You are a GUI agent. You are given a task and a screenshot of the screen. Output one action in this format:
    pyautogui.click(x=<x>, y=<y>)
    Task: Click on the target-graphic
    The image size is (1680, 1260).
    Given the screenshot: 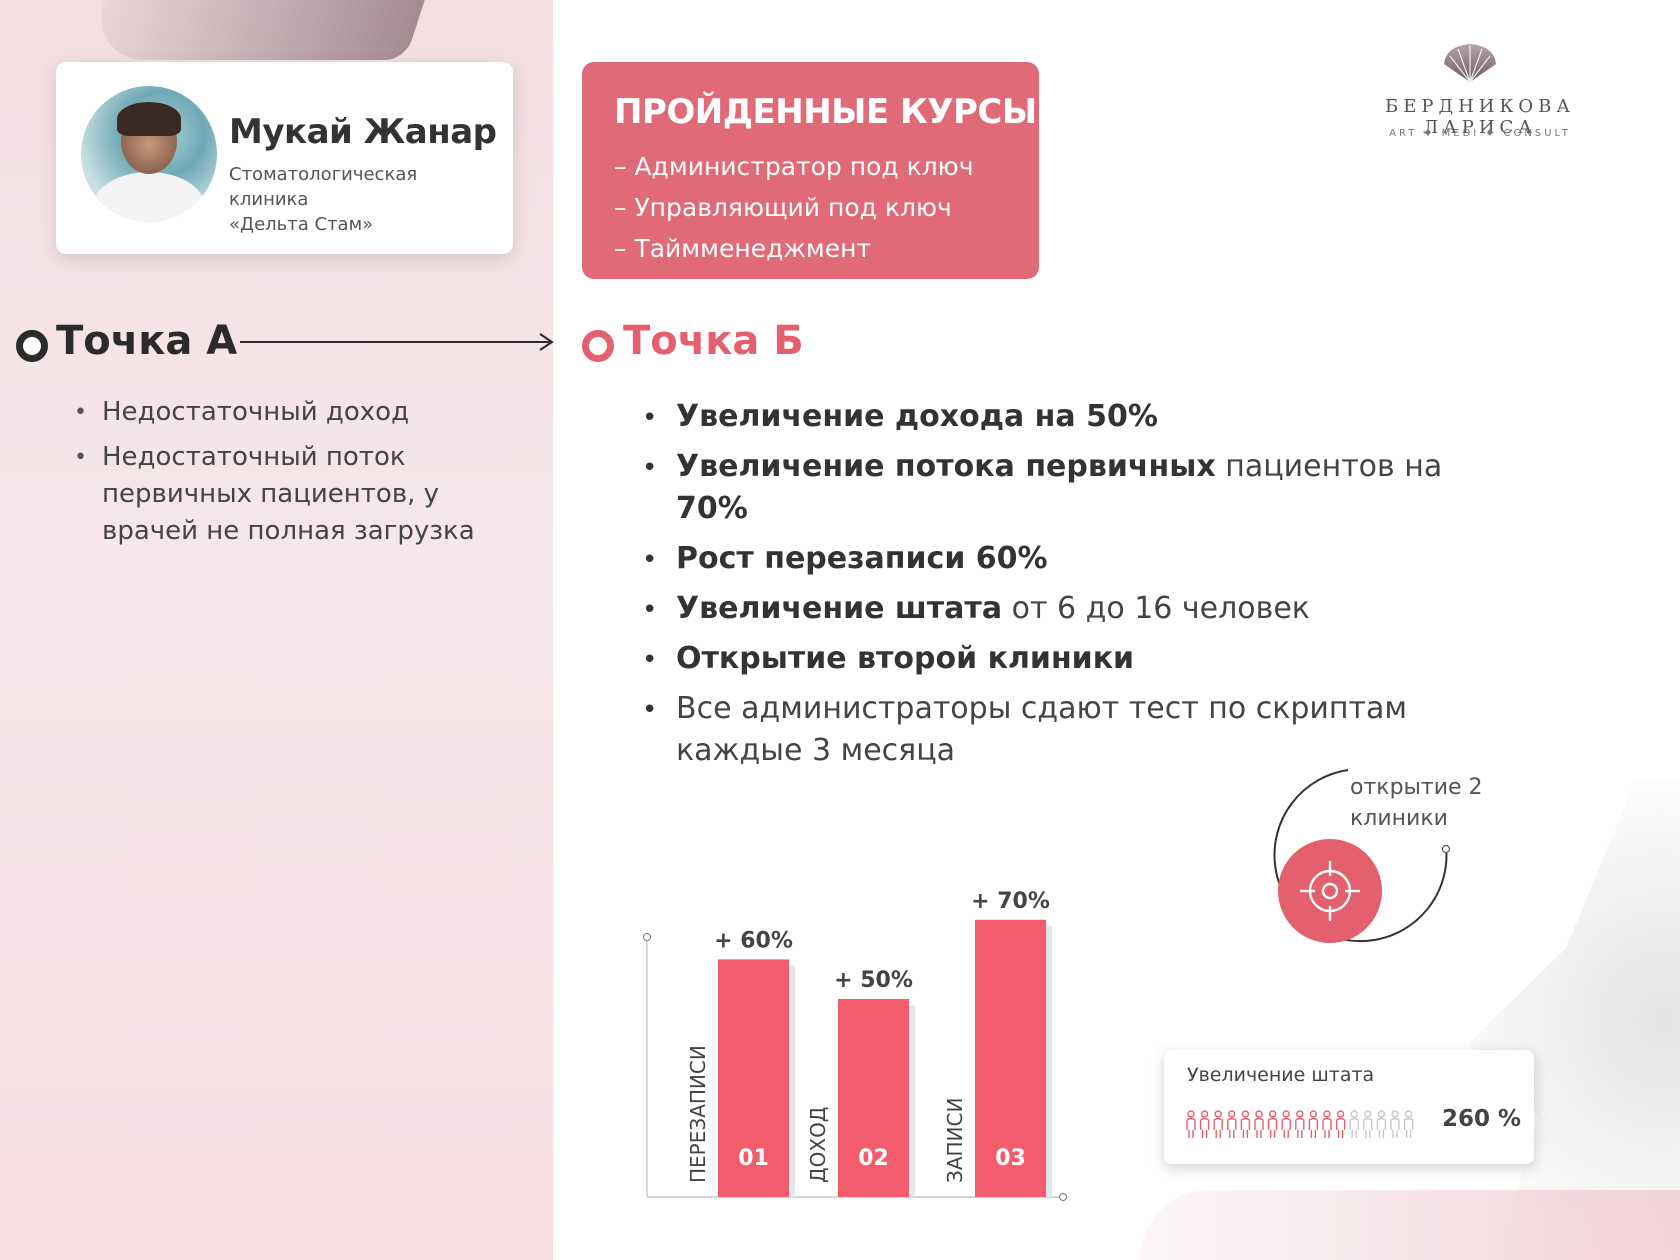 What is the action you would take?
    pyautogui.click(x=1362, y=856)
    